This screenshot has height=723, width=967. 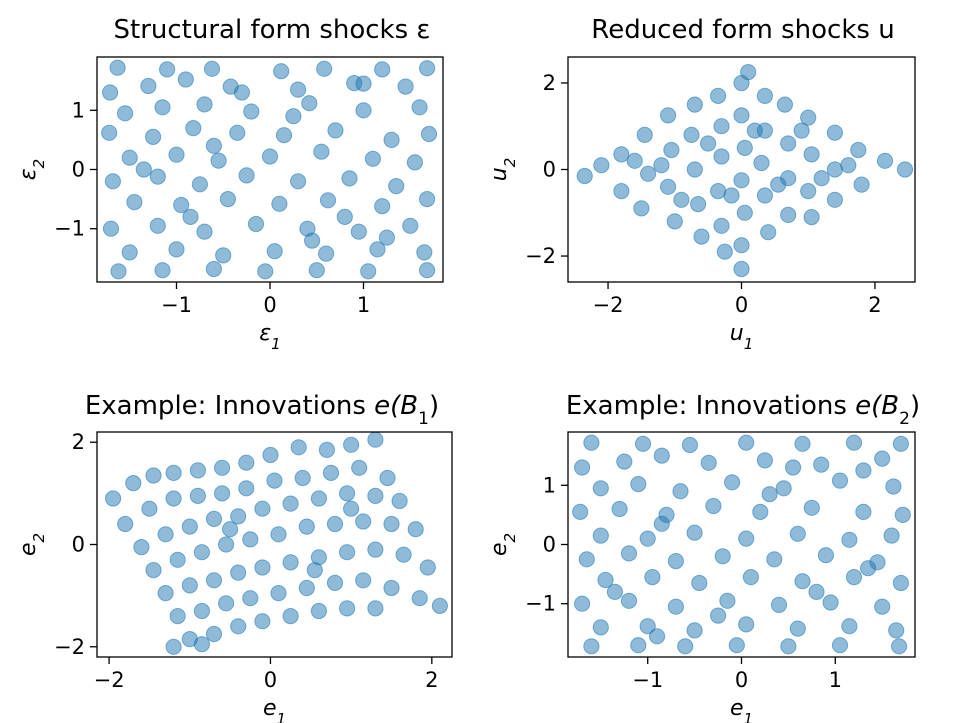 What do you see at coordinates (363, 305) in the screenshot?
I see `x-tick-label: 1` at bounding box center [363, 305].